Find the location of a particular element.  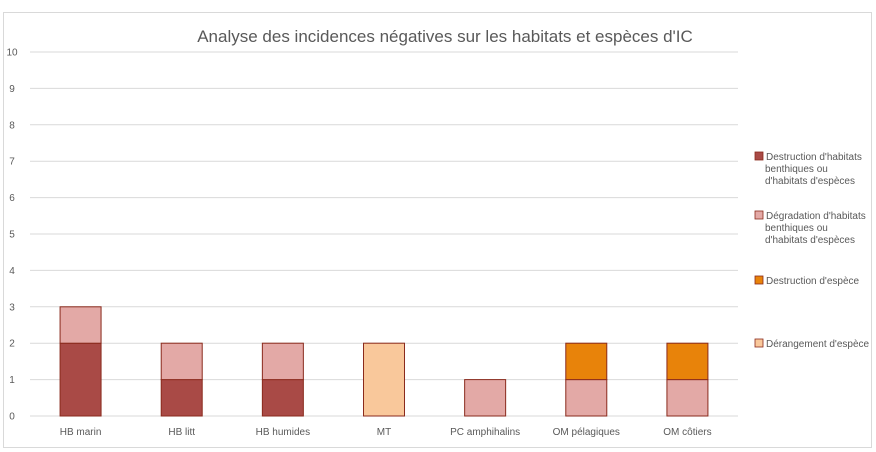

x-tick-label: OM côtiers is located at coordinates (687, 432).